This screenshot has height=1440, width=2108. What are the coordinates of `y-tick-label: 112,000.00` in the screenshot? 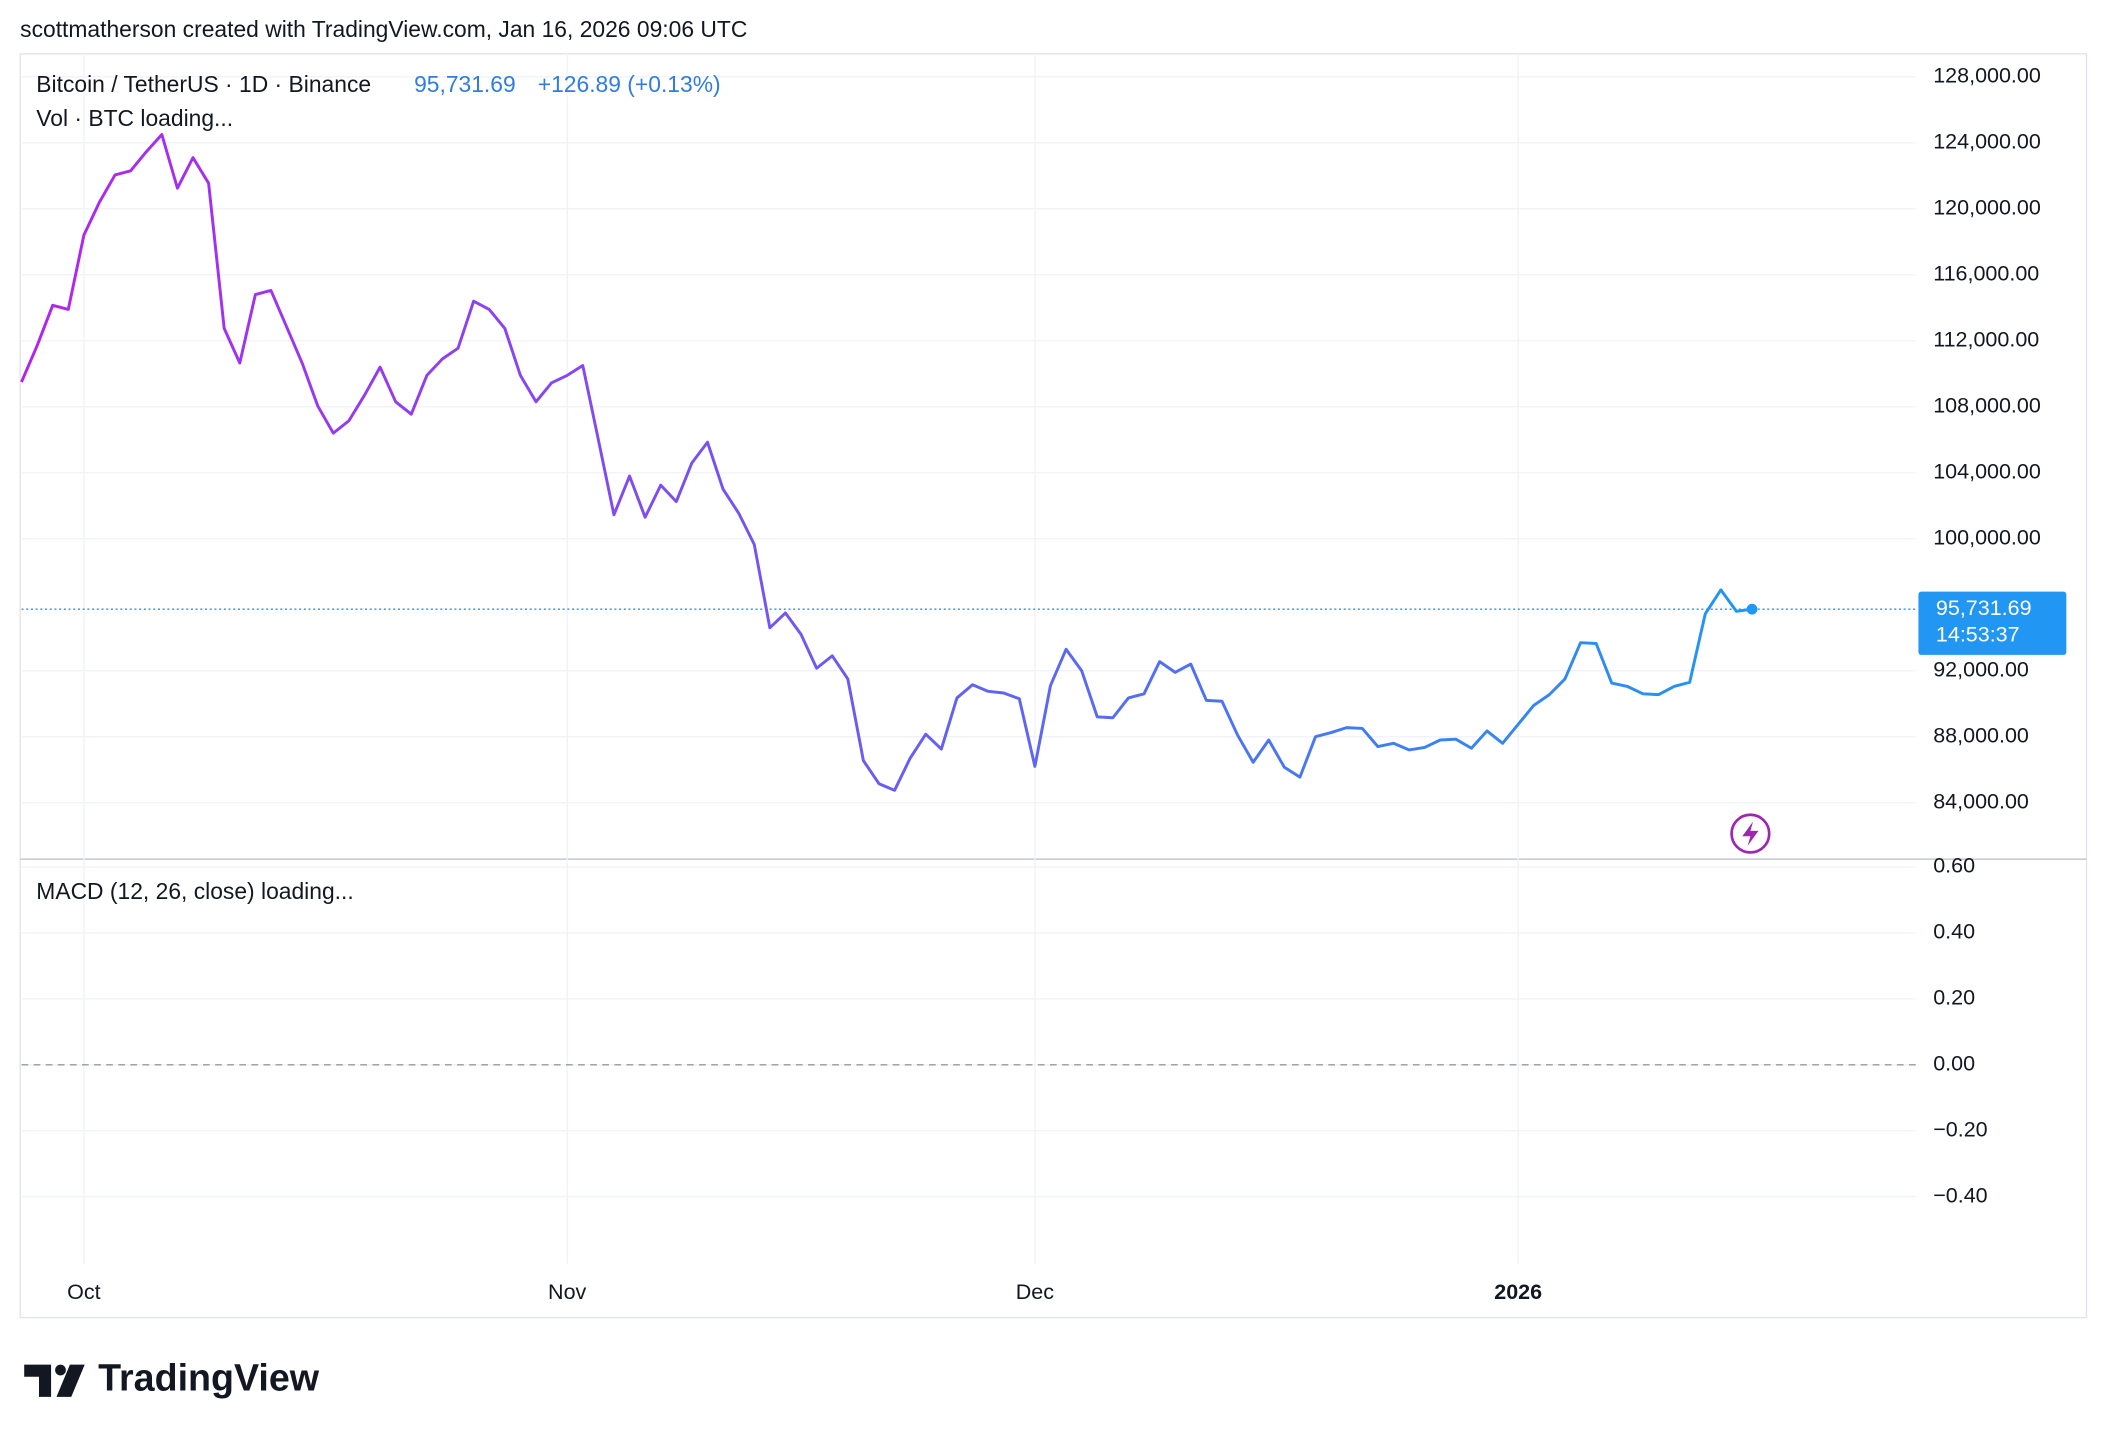 It's located at (1986, 339).